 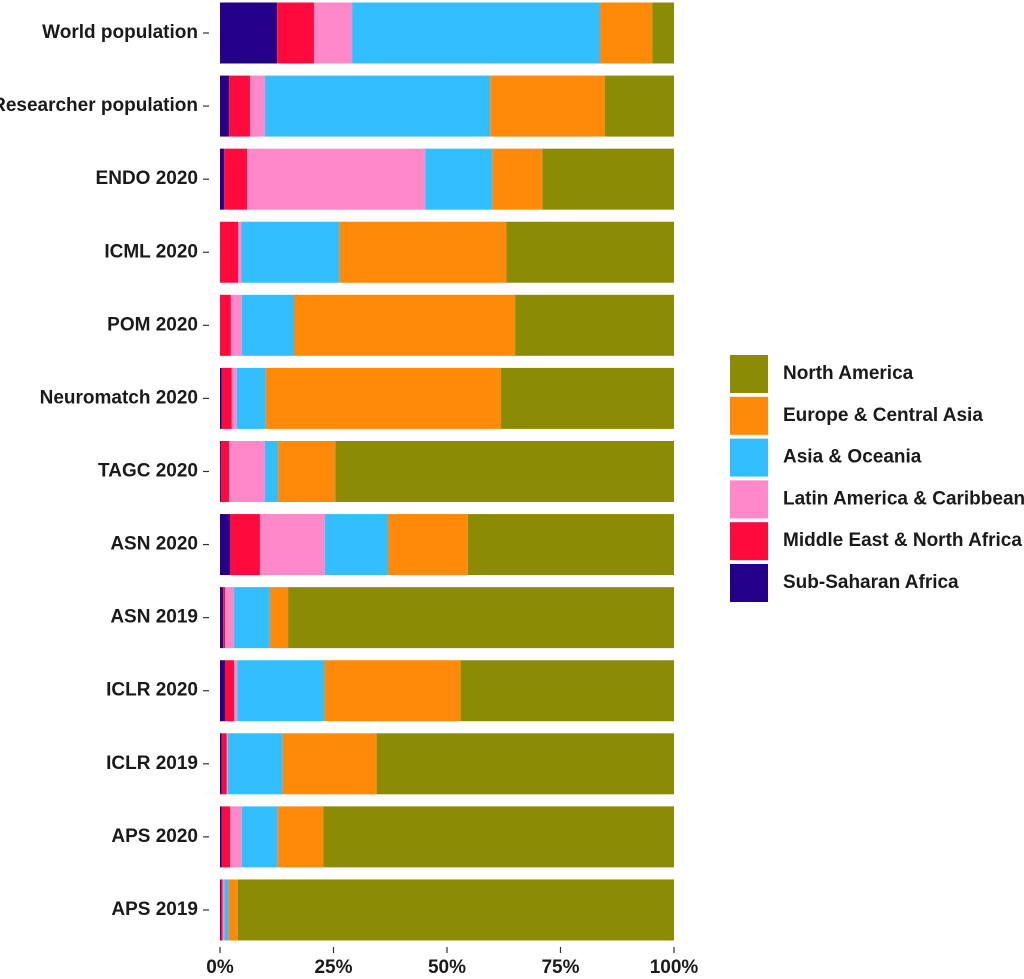 I want to click on legend-label: Sub-Saharan Africa, so click(x=871, y=582).